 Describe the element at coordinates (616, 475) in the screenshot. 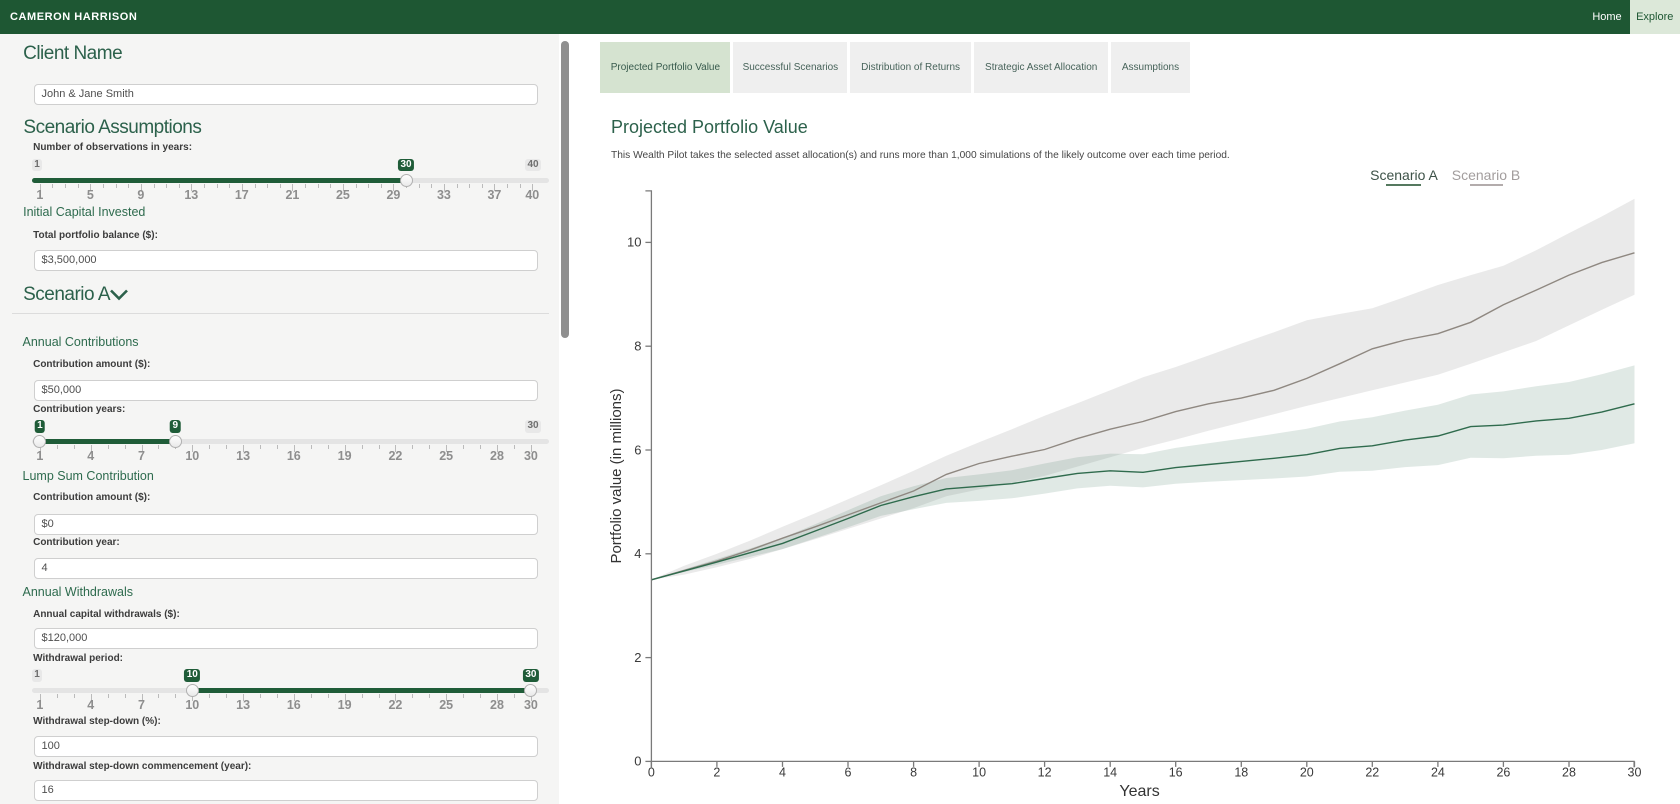

I see `svg-text: Portfolio value (in millions)` at that location.